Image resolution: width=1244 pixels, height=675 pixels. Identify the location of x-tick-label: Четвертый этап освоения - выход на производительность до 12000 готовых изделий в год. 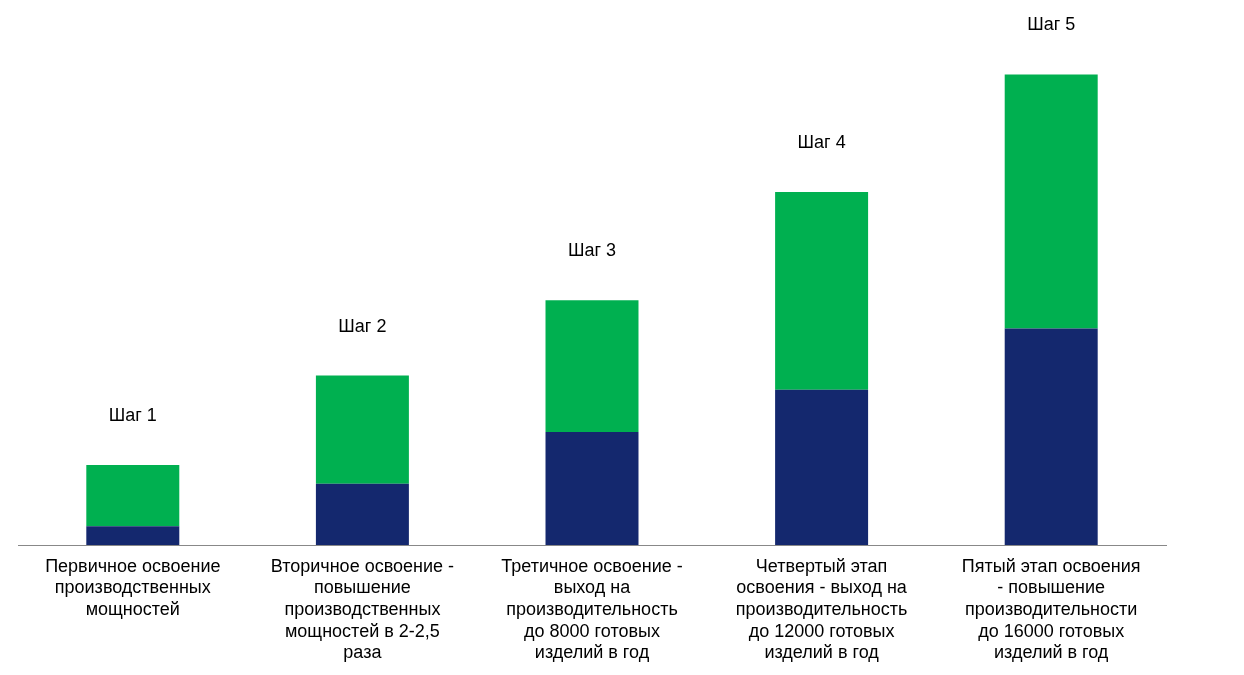
(821, 609).